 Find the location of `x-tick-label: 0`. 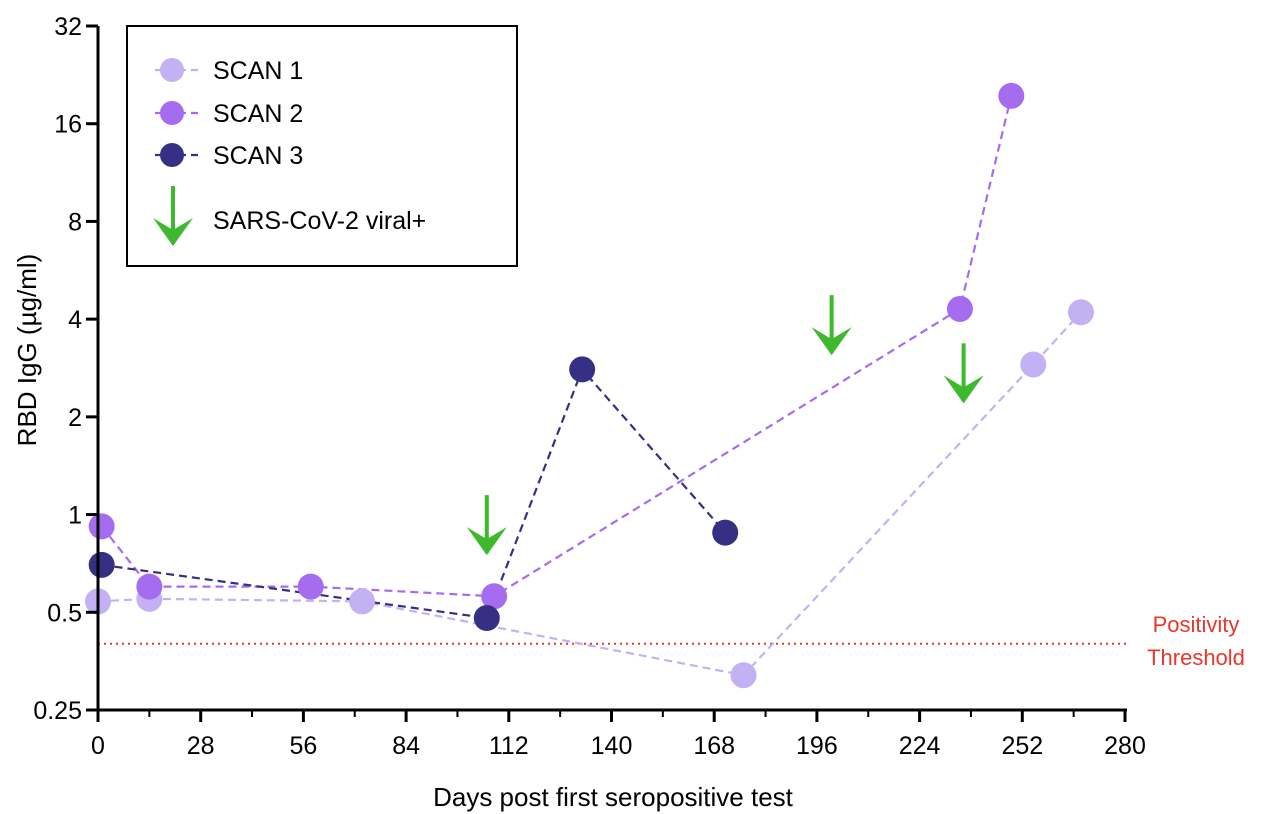

x-tick-label: 0 is located at coordinates (98, 746).